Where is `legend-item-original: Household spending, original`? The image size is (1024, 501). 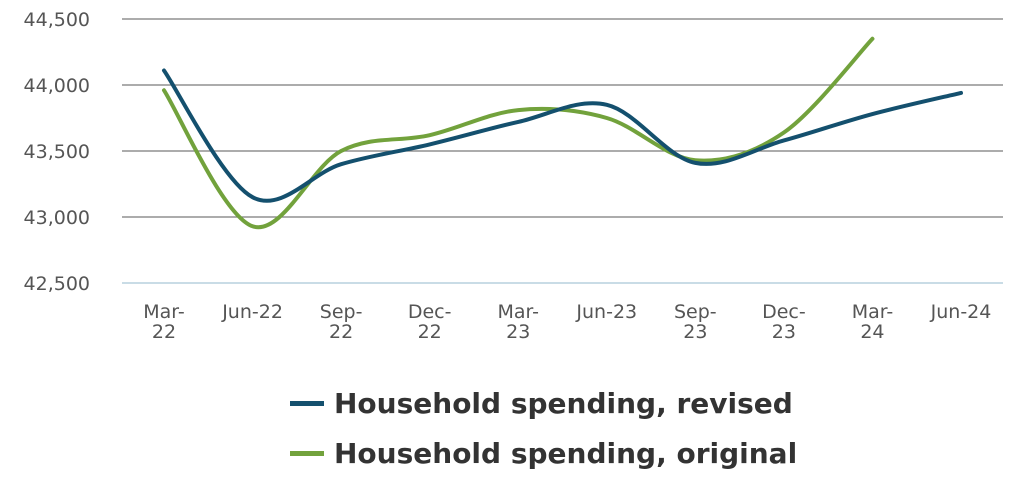
legend-item-original: Household spending, original is located at coordinates (543, 453).